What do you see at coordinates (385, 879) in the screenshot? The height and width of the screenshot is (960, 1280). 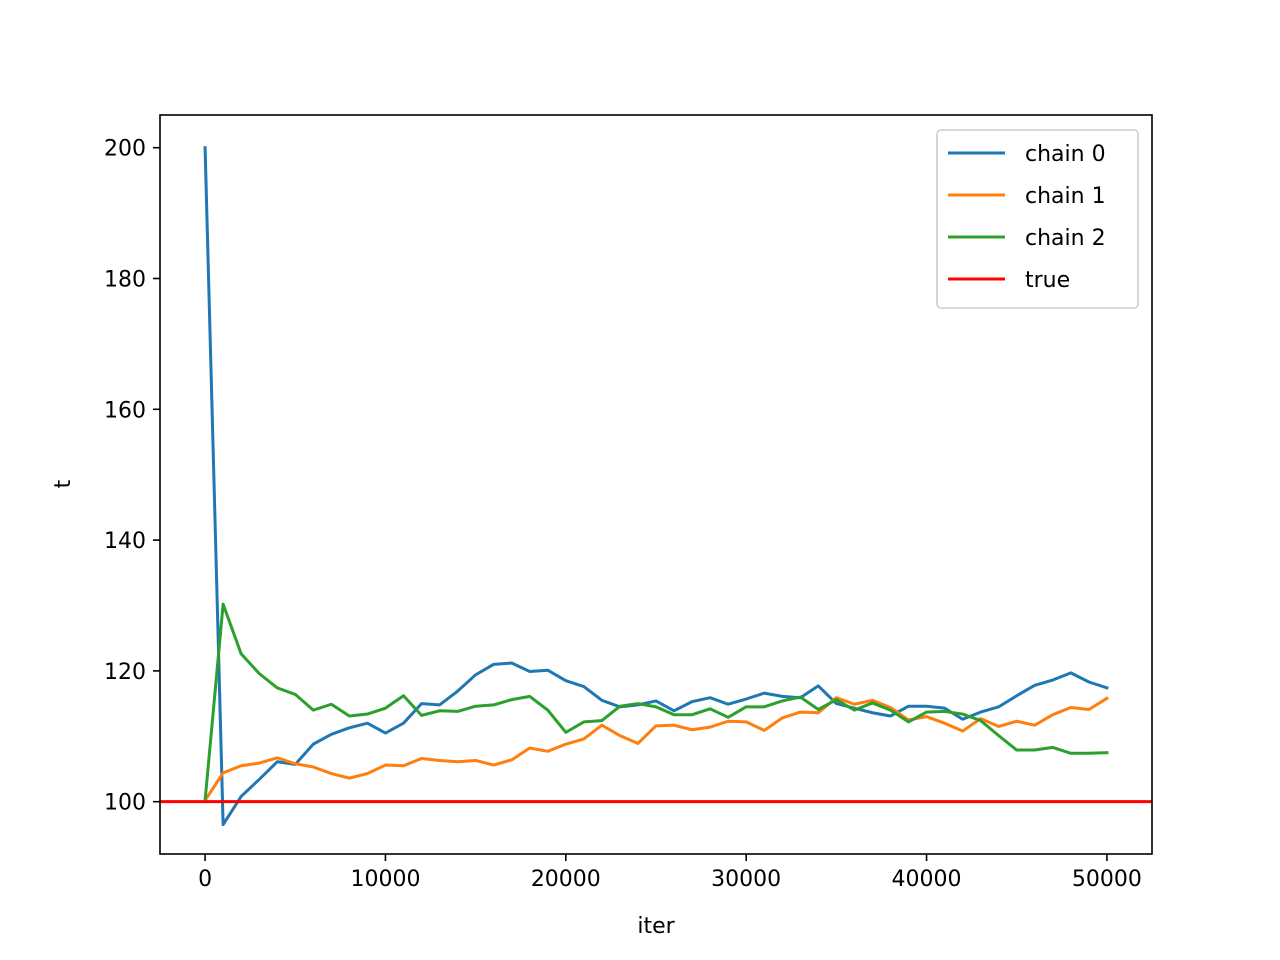 I see `x-tick-label: 10000` at bounding box center [385, 879].